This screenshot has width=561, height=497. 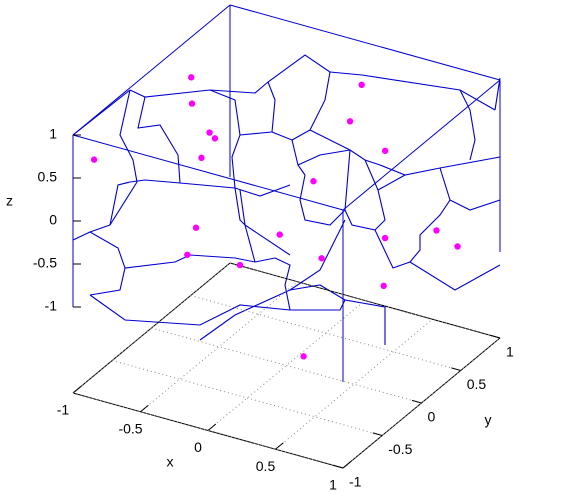 What do you see at coordinates (477, 384) in the screenshot?
I see `y-tick-label: 0.5` at bounding box center [477, 384].